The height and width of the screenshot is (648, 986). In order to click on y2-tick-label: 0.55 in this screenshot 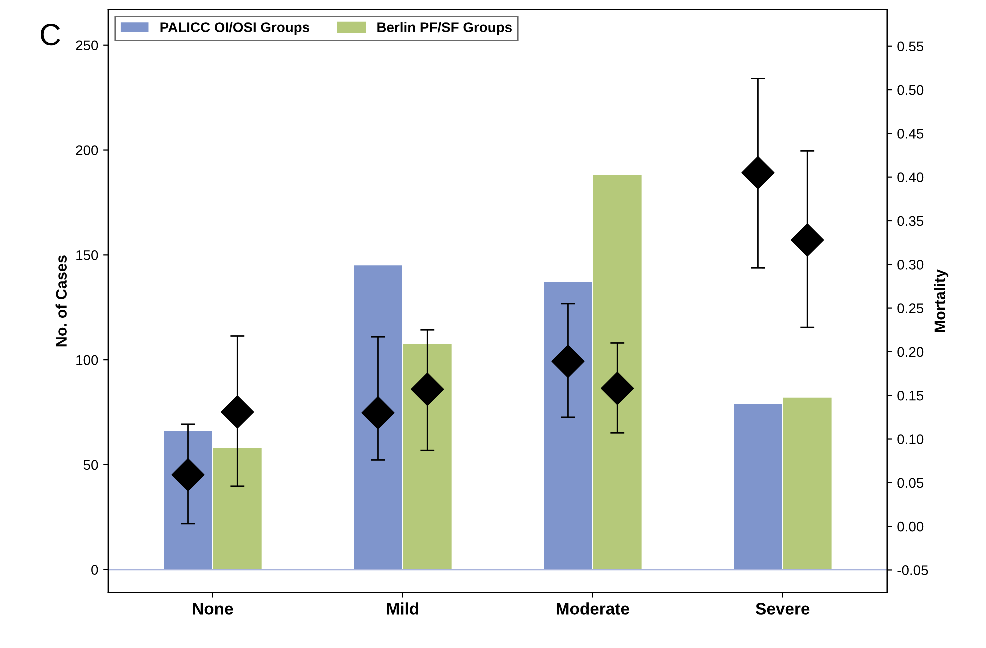, I will do `click(911, 47)`.